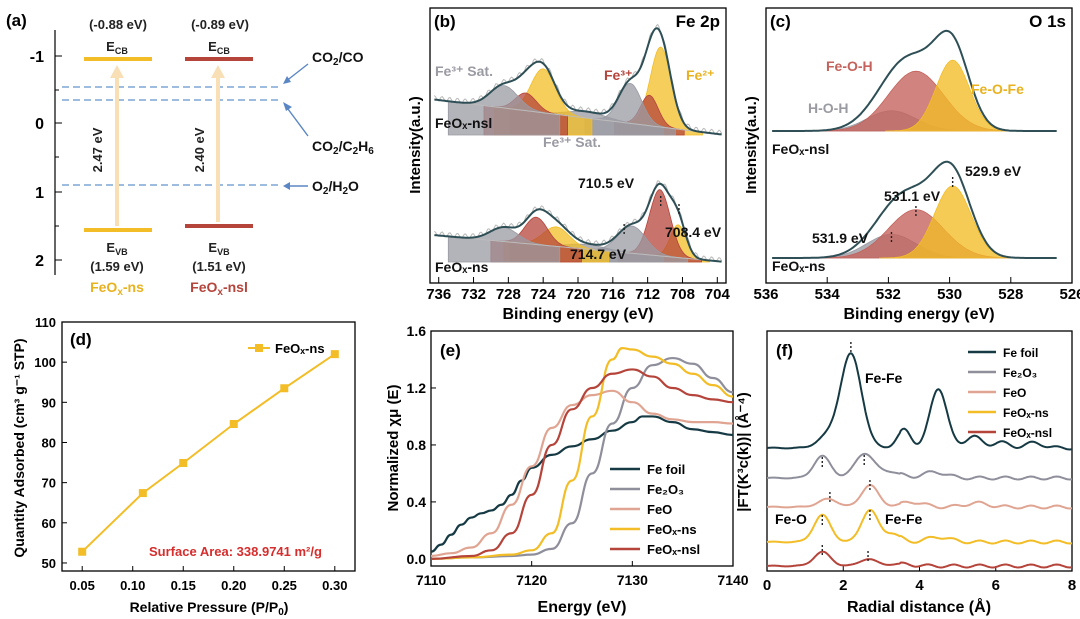 The height and width of the screenshot is (619, 1080). Describe the element at coordinates (544, 294) in the screenshot. I see `panel-b-xtick-label: 724` at that location.